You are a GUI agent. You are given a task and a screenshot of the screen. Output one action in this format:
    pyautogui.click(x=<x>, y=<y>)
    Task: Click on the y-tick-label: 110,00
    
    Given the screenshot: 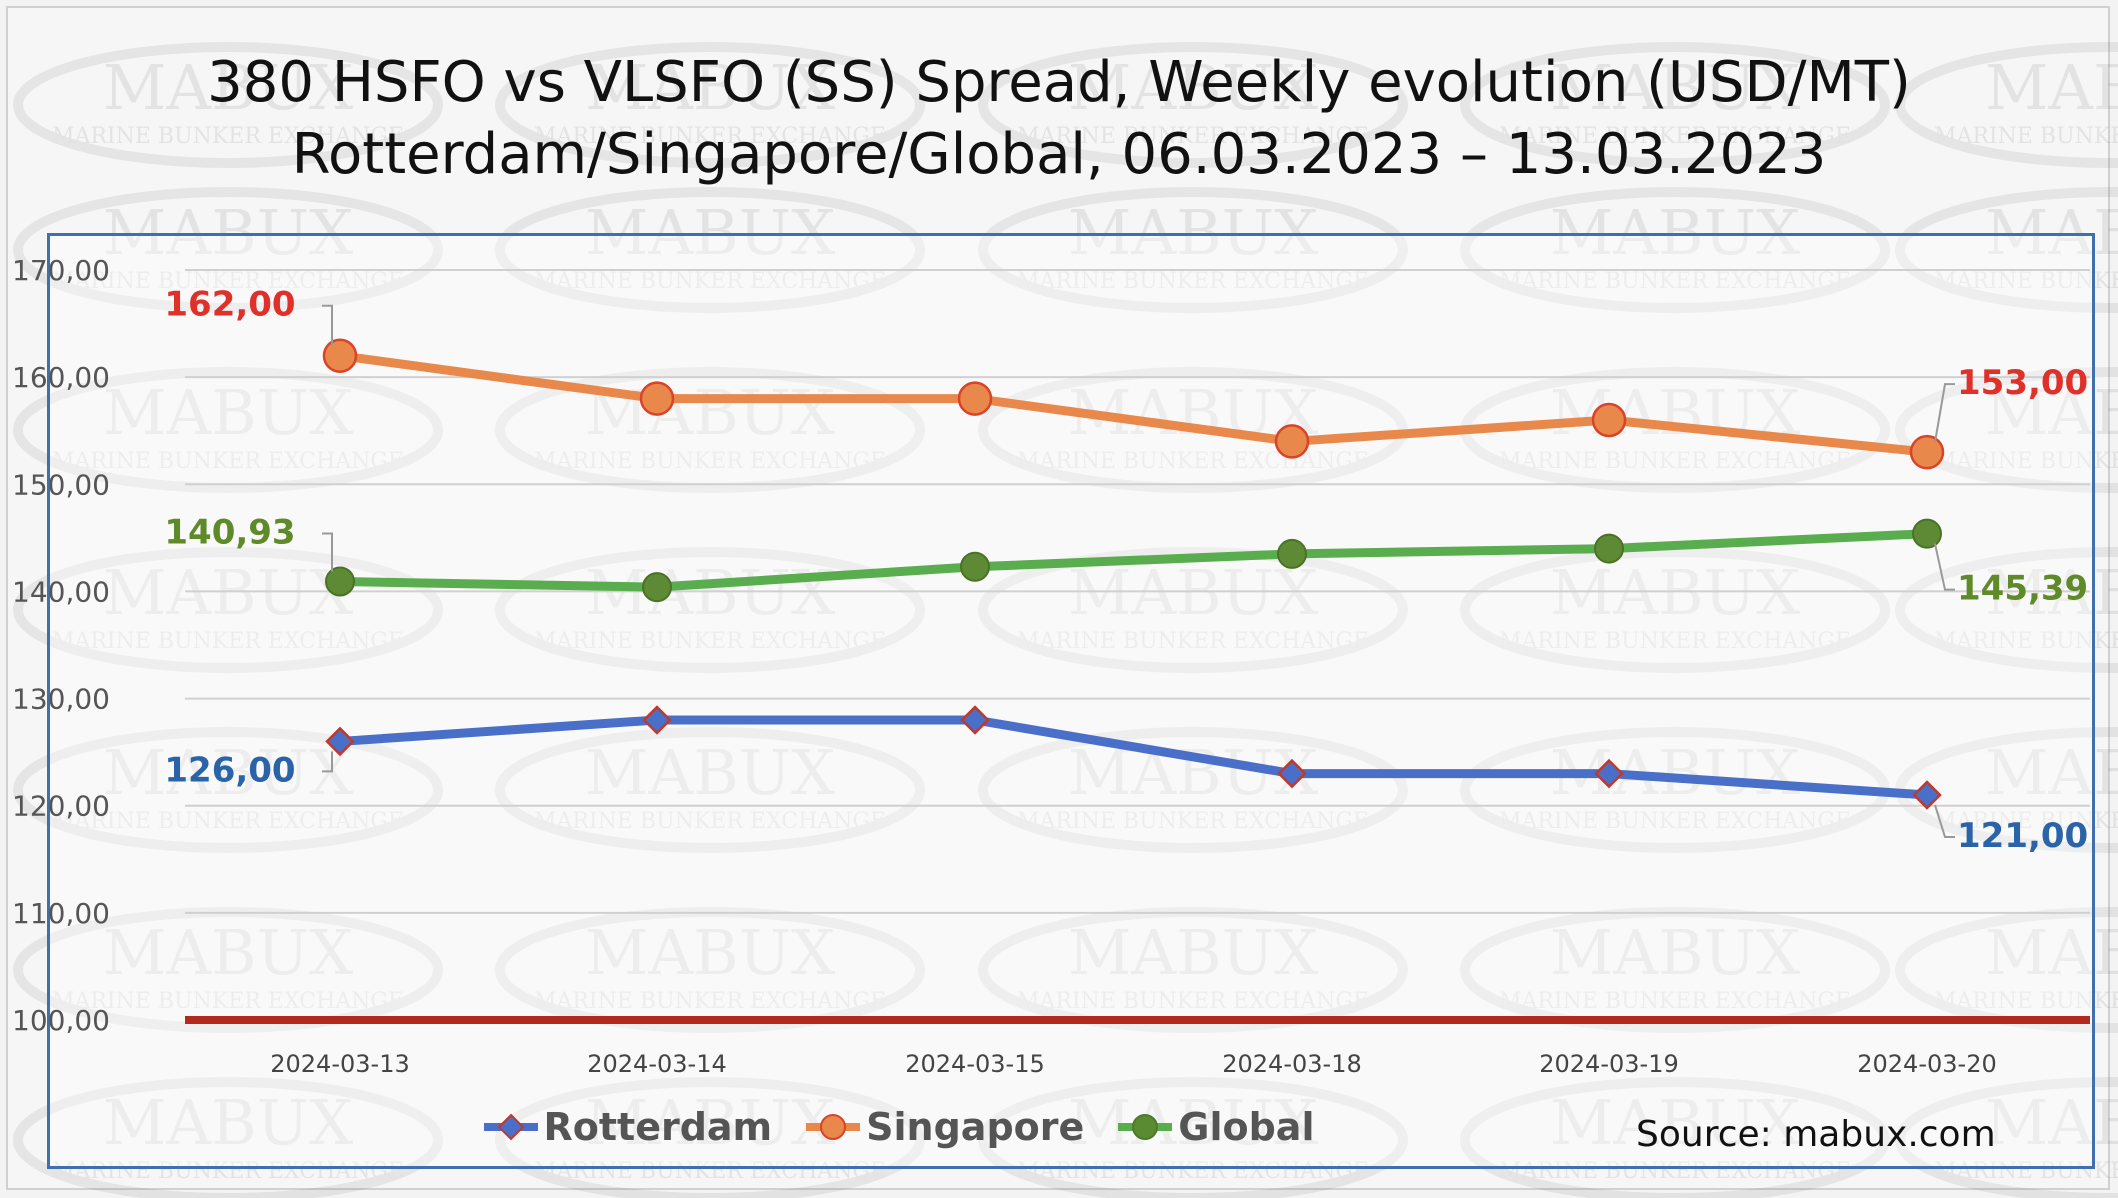 What is the action you would take?
    pyautogui.click(x=61, y=913)
    